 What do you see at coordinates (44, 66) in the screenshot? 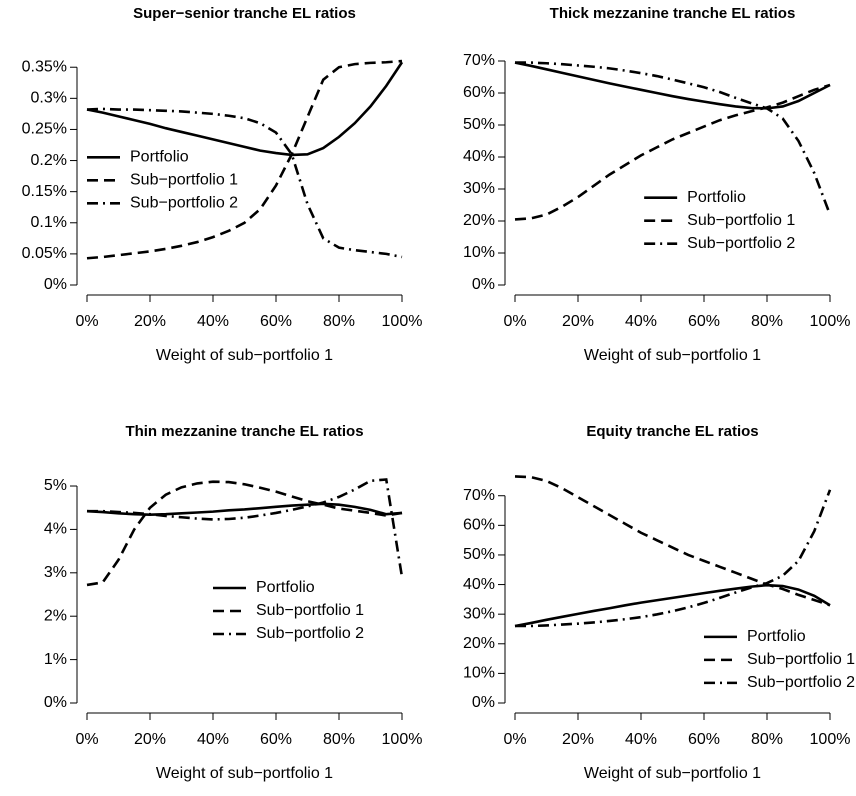
I see `y-tick-label: 0.35%` at bounding box center [44, 66].